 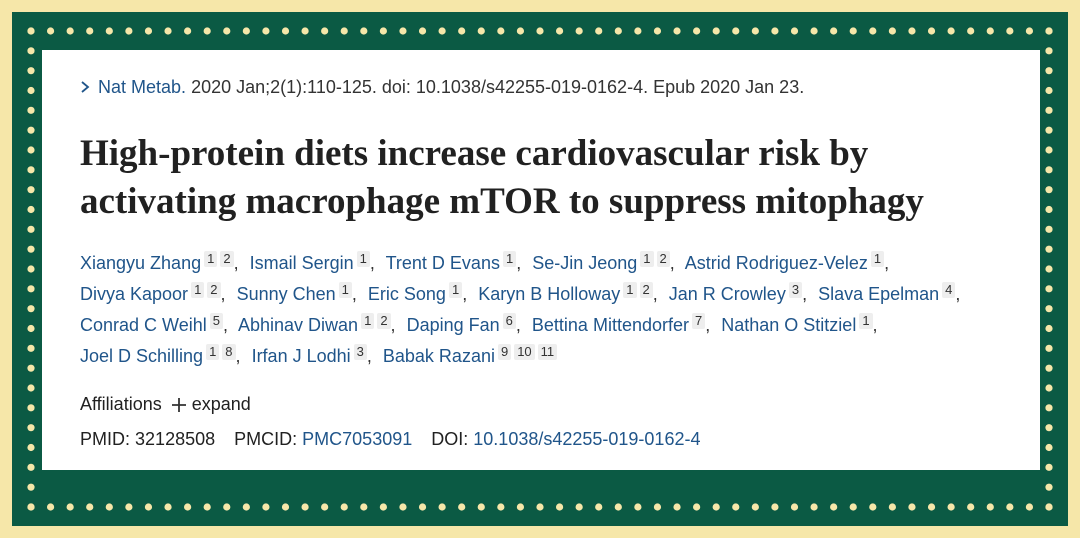 I want to click on author-name: Xiangyu Zhang, so click(x=141, y=263).